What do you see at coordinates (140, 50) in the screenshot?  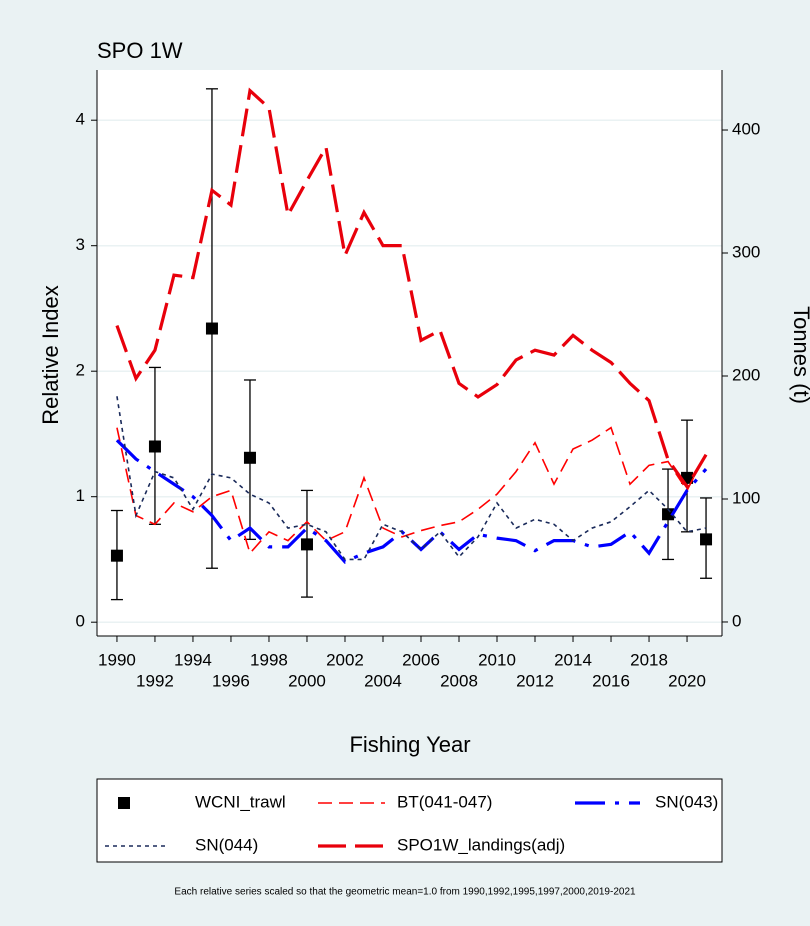 I see `chart-title: SPO 1W` at bounding box center [140, 50].